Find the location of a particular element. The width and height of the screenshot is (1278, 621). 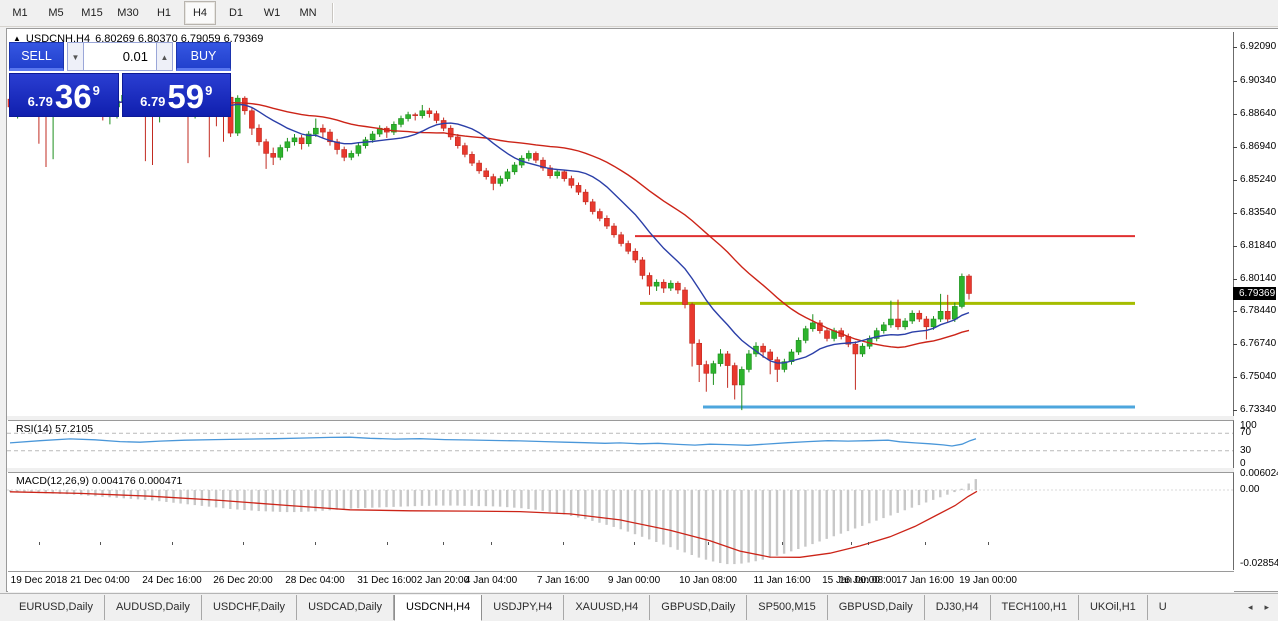

macd-axis-label: 0.006024 is located at coordinates (1259, 474).